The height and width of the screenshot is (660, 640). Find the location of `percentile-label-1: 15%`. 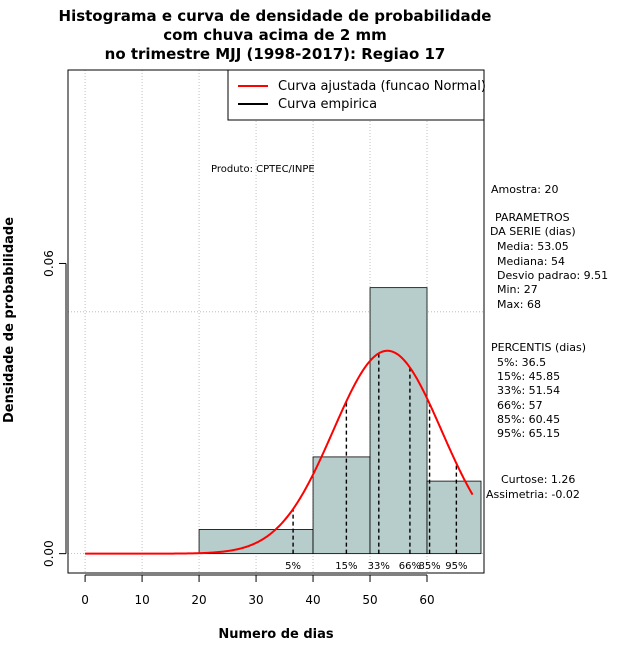

percentile-label-1: 15% is located at coordinates (346, 566).